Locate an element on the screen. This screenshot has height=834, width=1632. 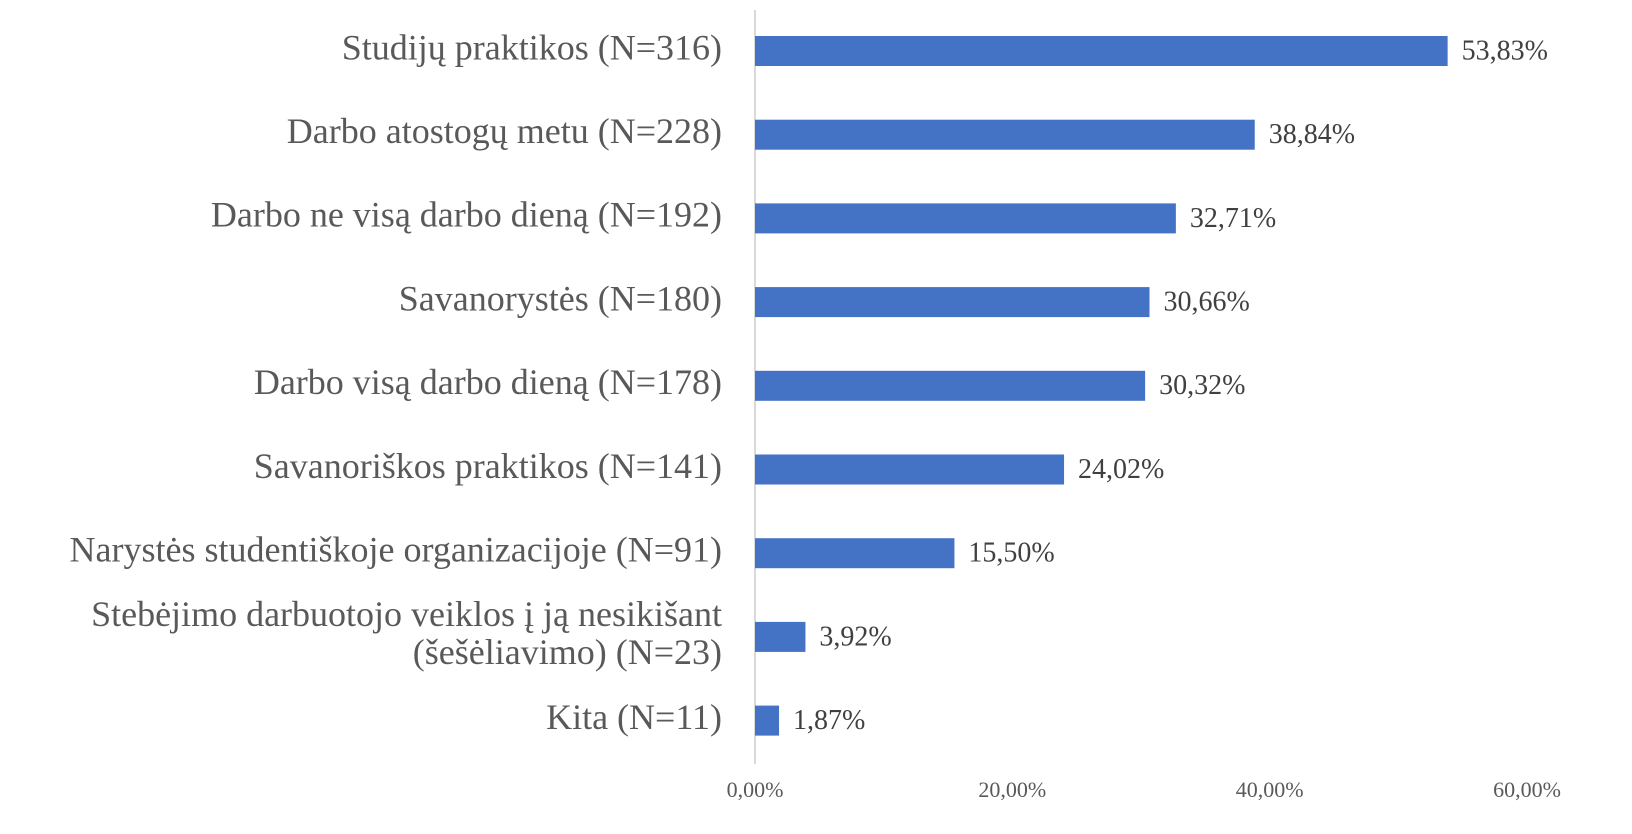
value-label: 32,71% is located at coordinates (1233, 218).